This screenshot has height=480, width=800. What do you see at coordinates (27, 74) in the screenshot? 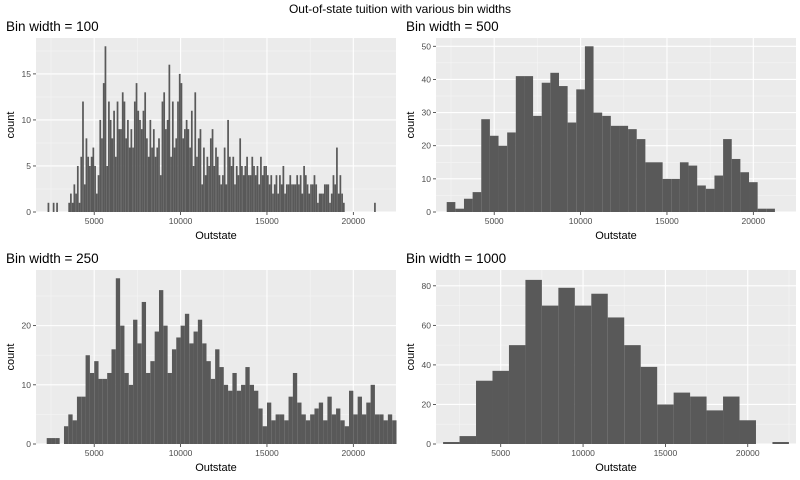
I see `y-tick-label: 15` at bounding box center [27, 74].